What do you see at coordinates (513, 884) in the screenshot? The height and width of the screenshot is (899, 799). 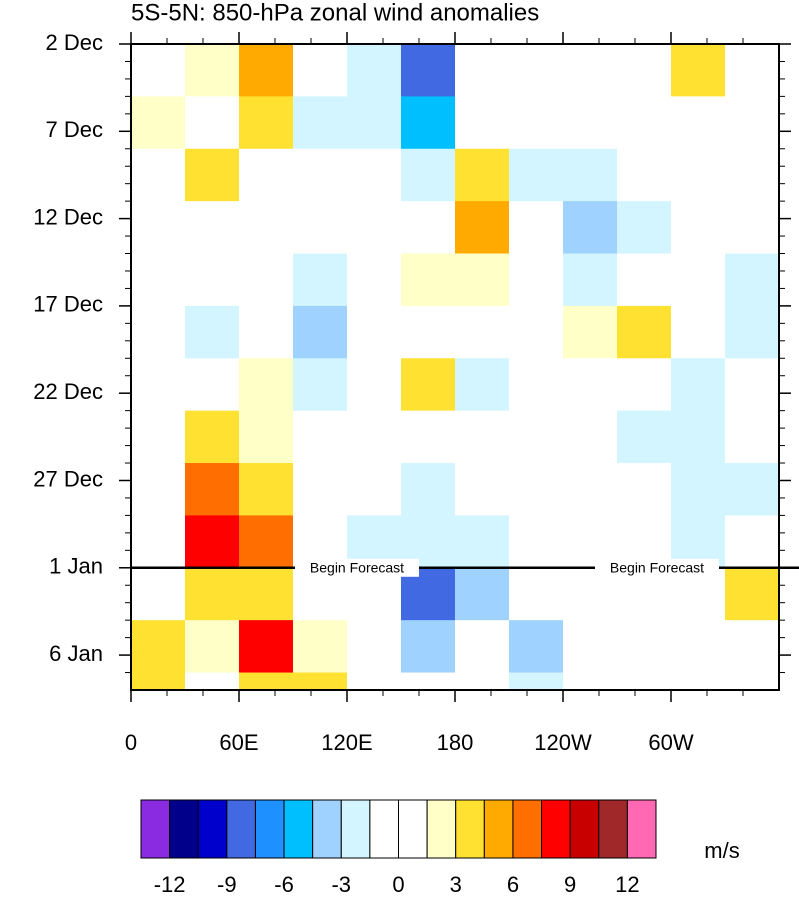 I see `colorbar-label: 6` at bounding box center [513, 884].